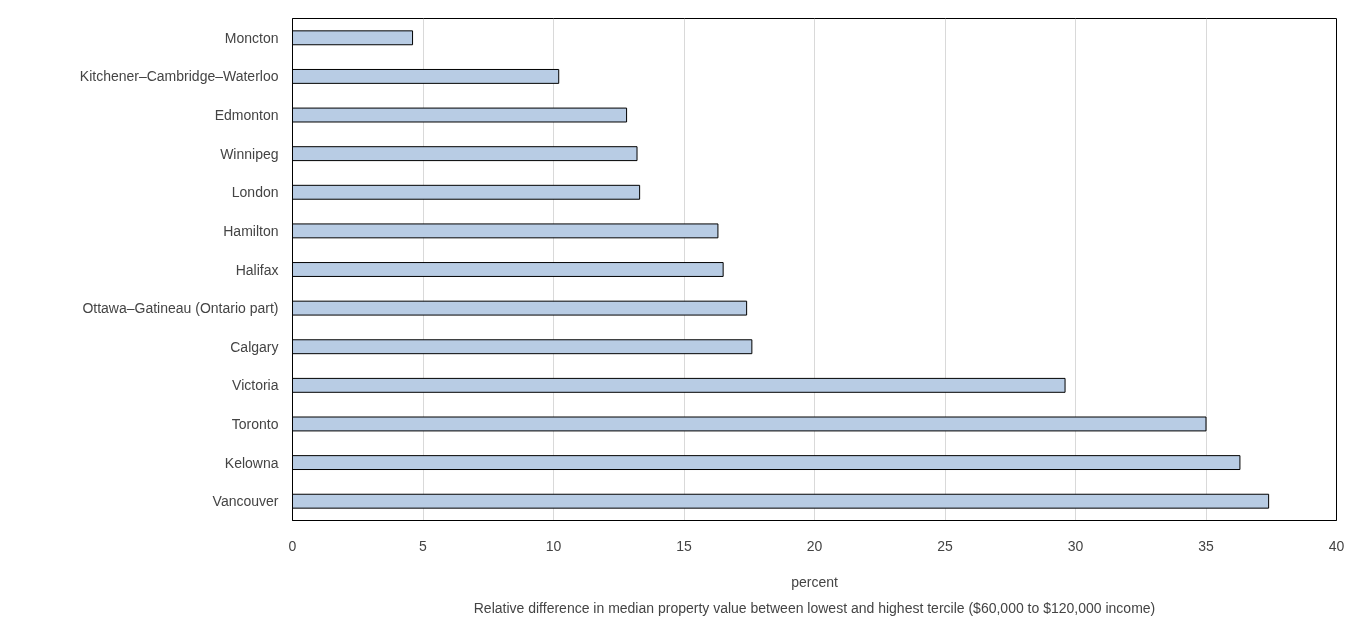  What do you see at coordinates (1075, 545) in the screenshot?
I see `x-tick-label: 30` at bounding box center [1075, 545].